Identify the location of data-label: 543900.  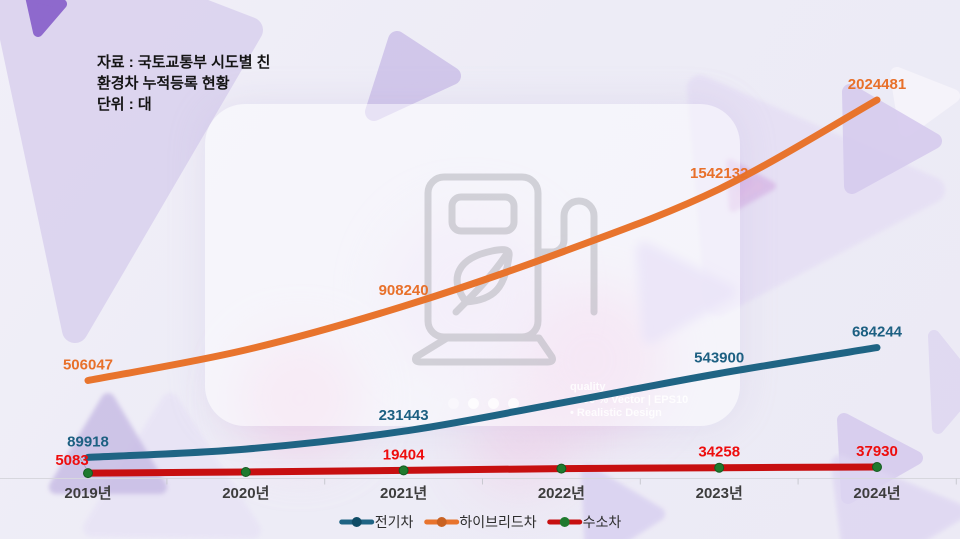
(719, 358).